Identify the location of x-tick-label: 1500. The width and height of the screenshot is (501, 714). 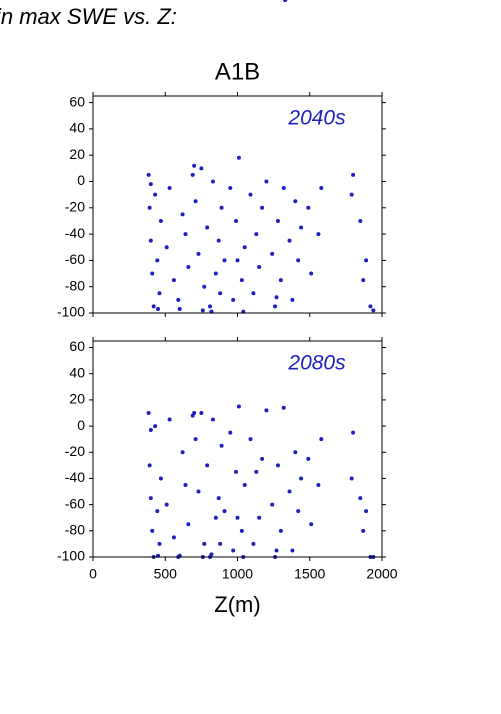
(309, 574).